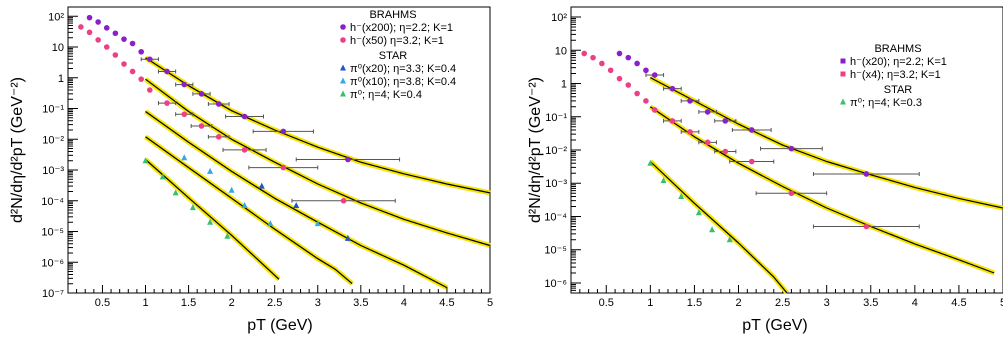 The height and width of the screenshot is (340, 1003). I want to click on legend-label: h⁻(x50) η=3.2; K=1, so click(397, 41).